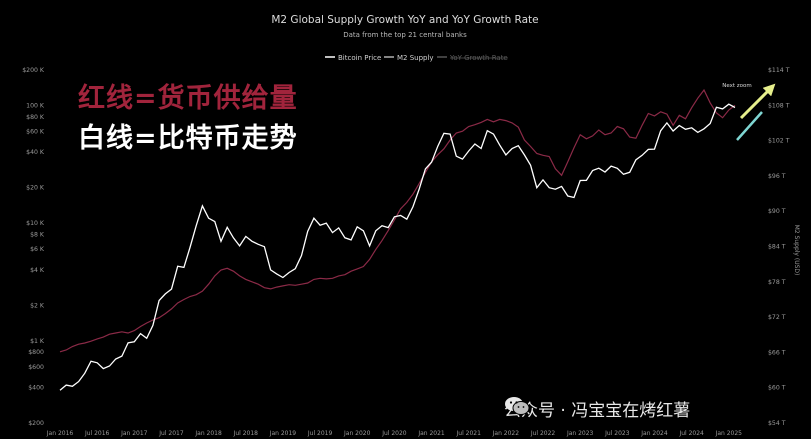  What do you see at coordinates (359, 58) in the screenshot?
I see `legend-label-btc: Bitcoin Price` at bounding box center [359, 58].